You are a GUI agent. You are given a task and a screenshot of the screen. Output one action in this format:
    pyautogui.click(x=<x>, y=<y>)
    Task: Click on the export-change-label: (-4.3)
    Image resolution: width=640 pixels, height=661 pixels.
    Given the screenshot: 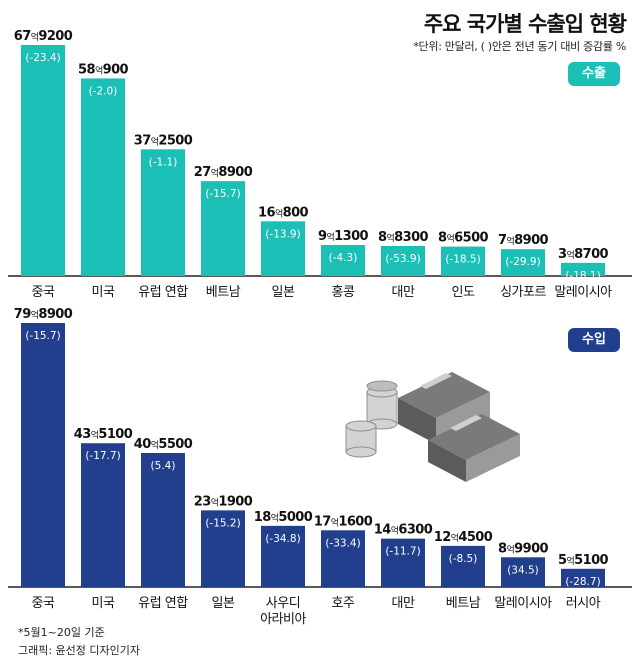 What is the action you would take?
    pyautogui.click(x=343, y=258)
    